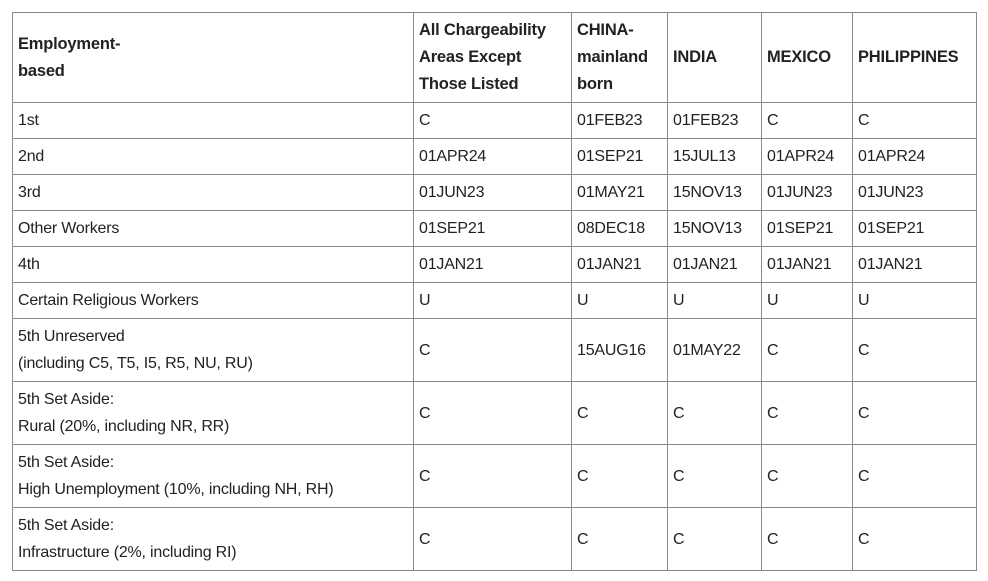 The image size is (988, 581). What do you see at coordinates (619, 350) in the screenshot?
I see `date-cell: 15AUG16` at bounding box center [619, 350].